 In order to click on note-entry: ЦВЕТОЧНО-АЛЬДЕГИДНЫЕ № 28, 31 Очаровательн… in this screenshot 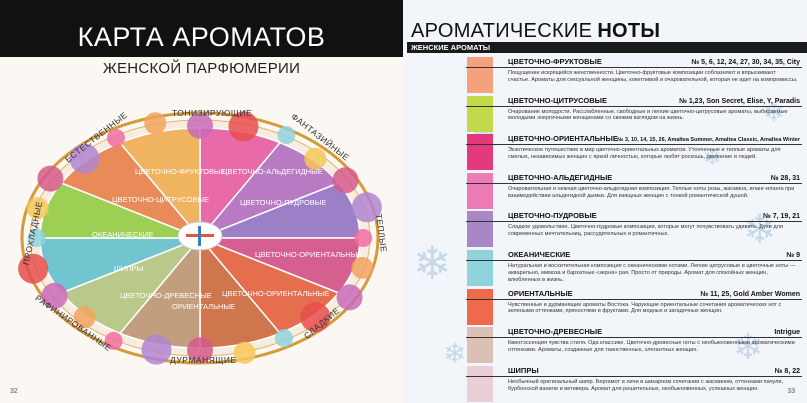, I will do `click(634, 192)`.